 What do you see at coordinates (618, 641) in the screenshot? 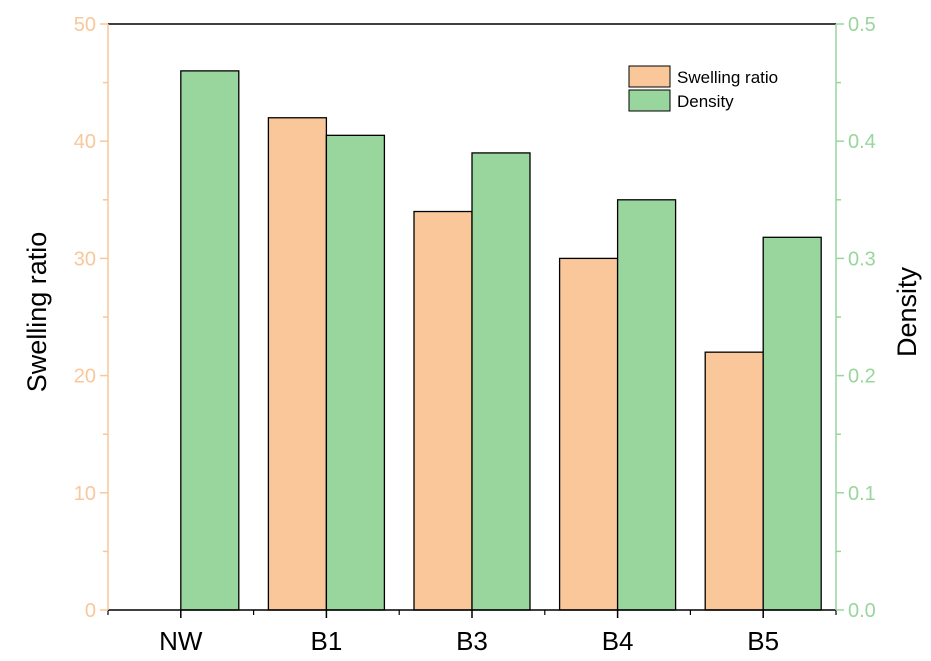
I see `x-tick-label-b4: B4` at bounding box center [618, 641].